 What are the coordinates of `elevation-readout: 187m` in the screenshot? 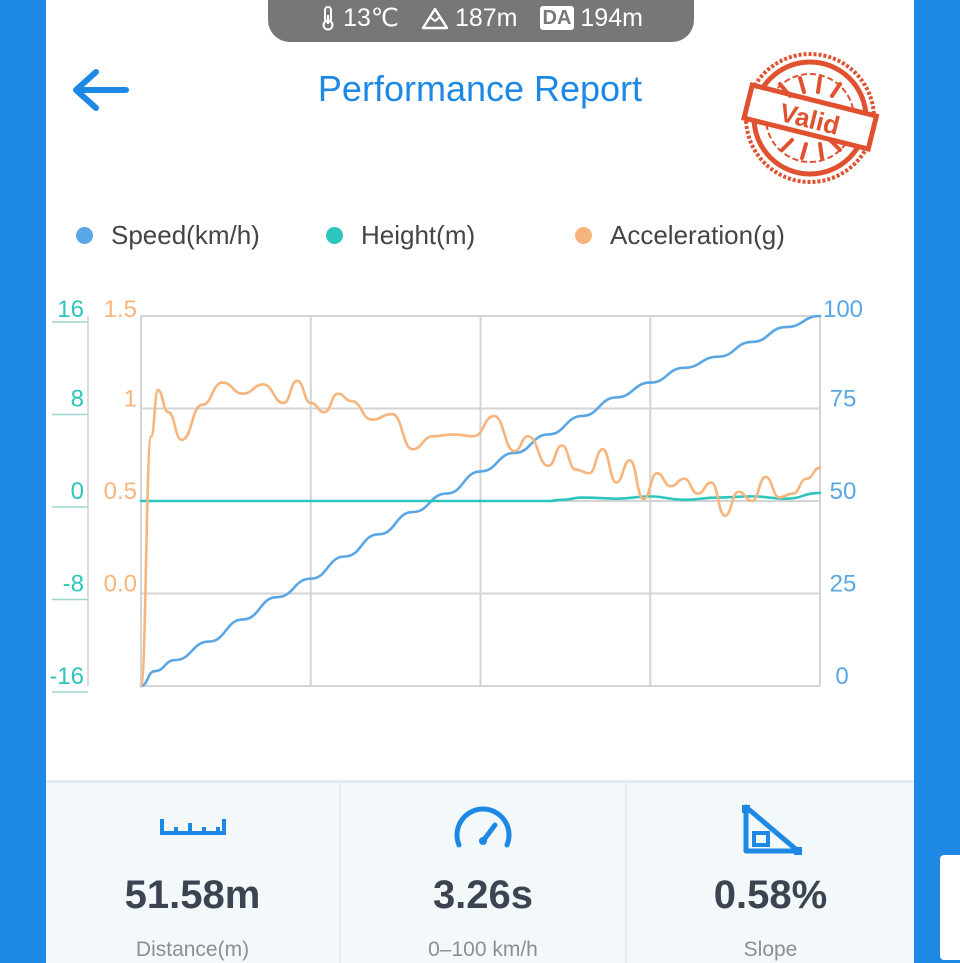 It's located at (469, 18).